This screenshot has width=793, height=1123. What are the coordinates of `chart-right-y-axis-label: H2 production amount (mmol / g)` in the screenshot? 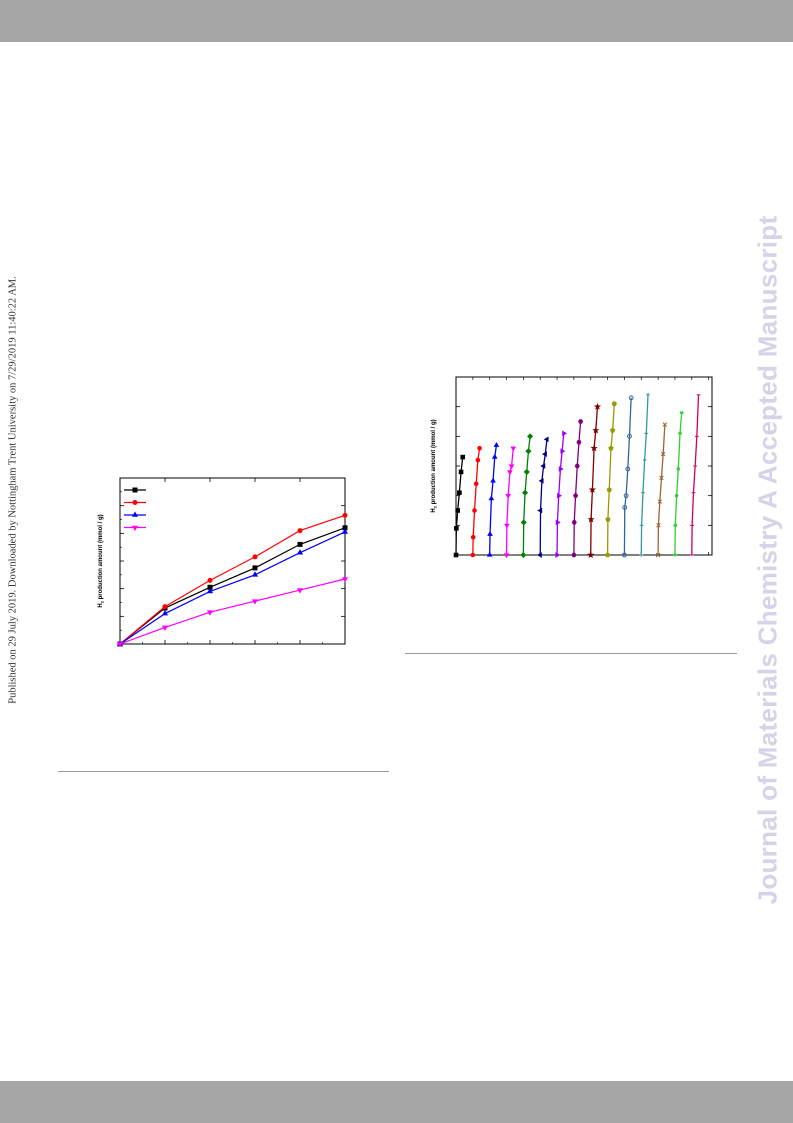 It's located at (434, 465).